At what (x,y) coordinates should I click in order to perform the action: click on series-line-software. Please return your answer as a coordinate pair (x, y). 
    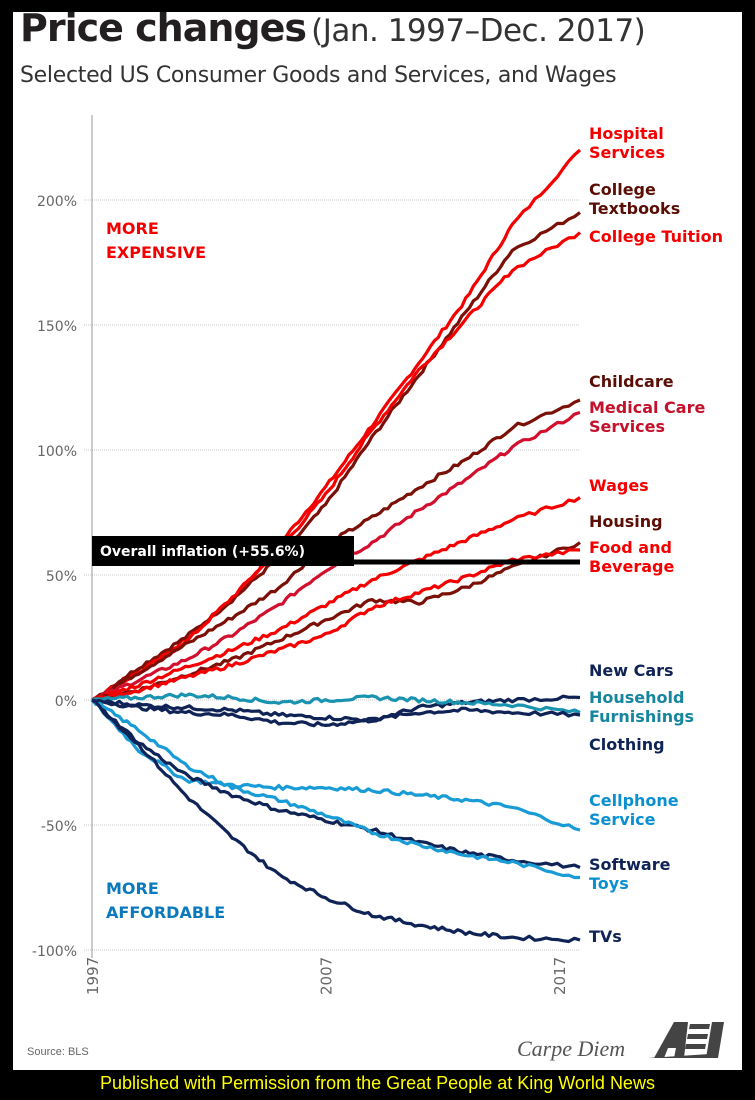
    Looking at the image, I should click on (336, 783).